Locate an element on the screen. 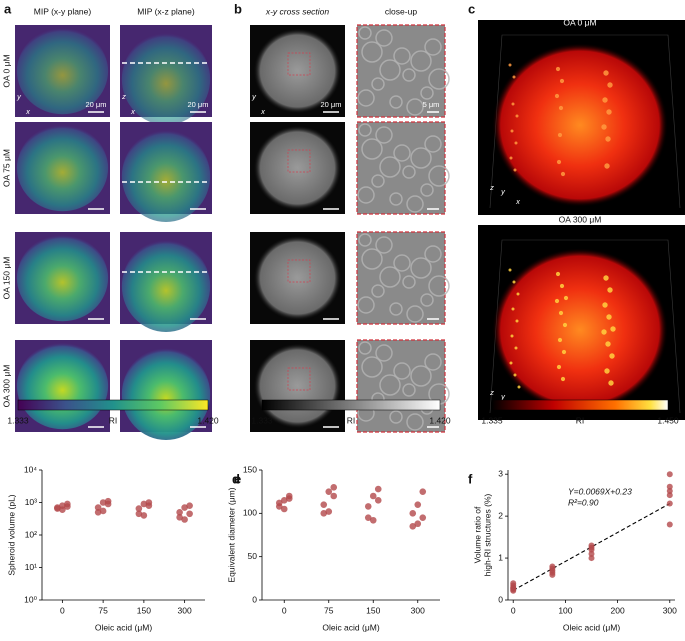 The image size is (685, 641). row-label: OA 75 μM is located at coordinates (6, 168).